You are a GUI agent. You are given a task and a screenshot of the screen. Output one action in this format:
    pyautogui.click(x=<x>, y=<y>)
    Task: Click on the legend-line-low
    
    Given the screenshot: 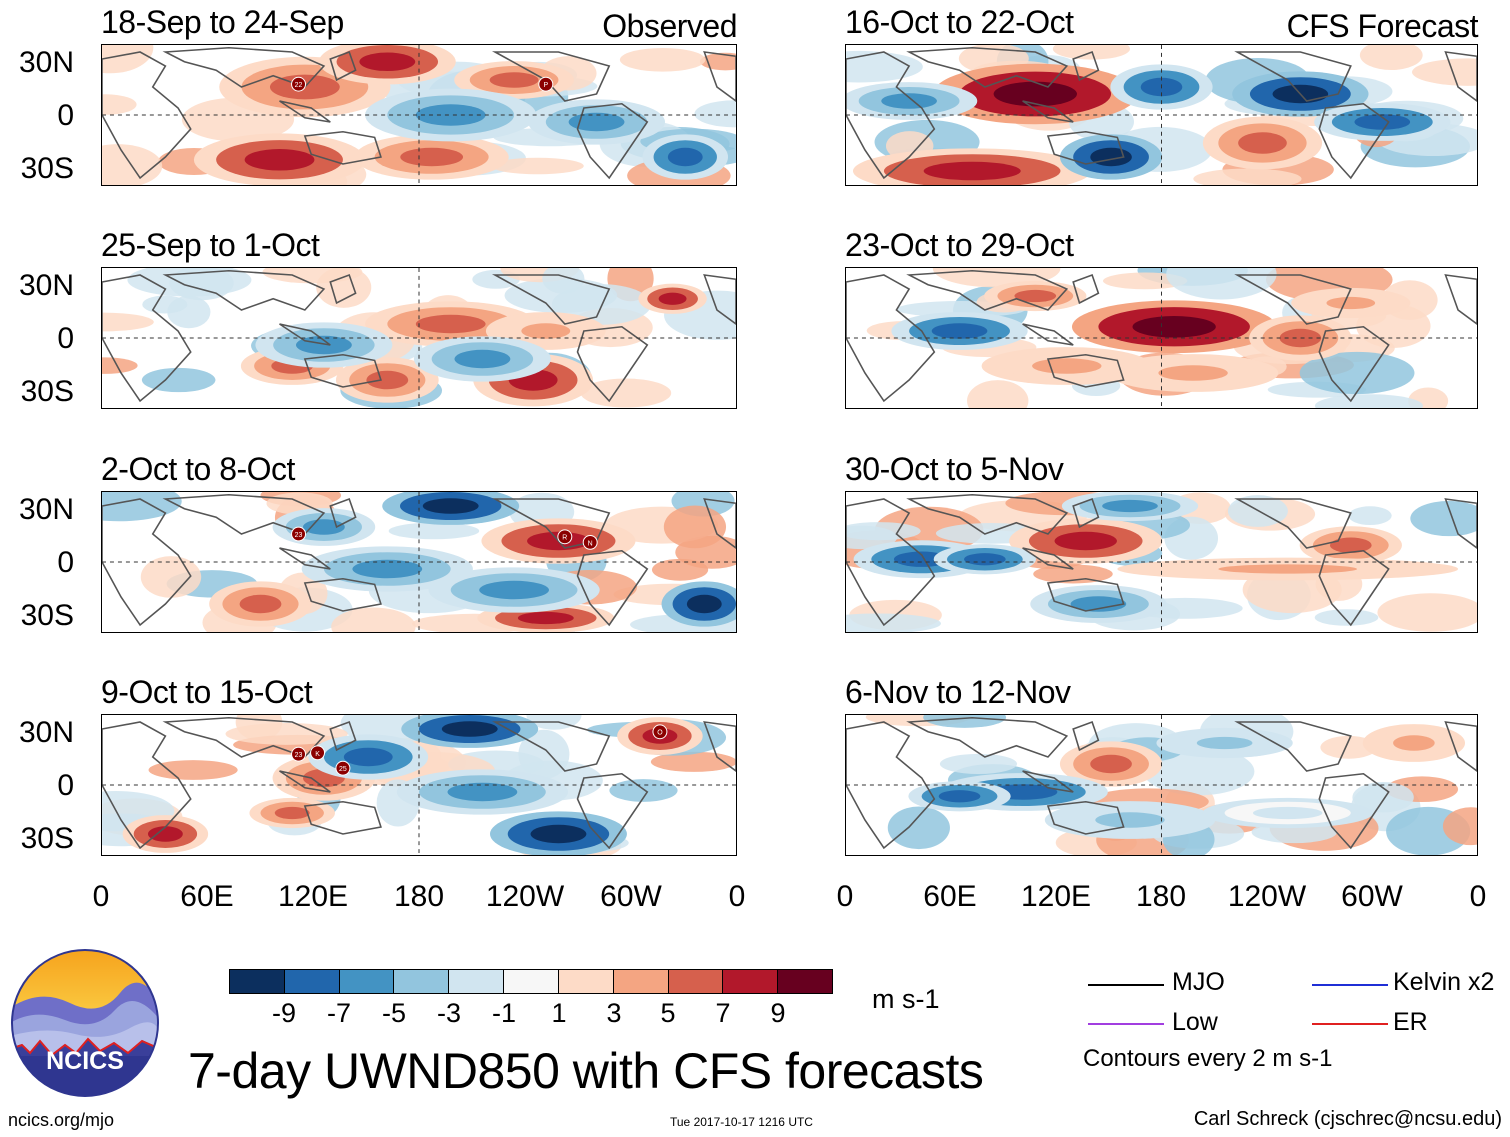 What is the action you would take?
    pyautogui.click(x=1126, y=1024)
    